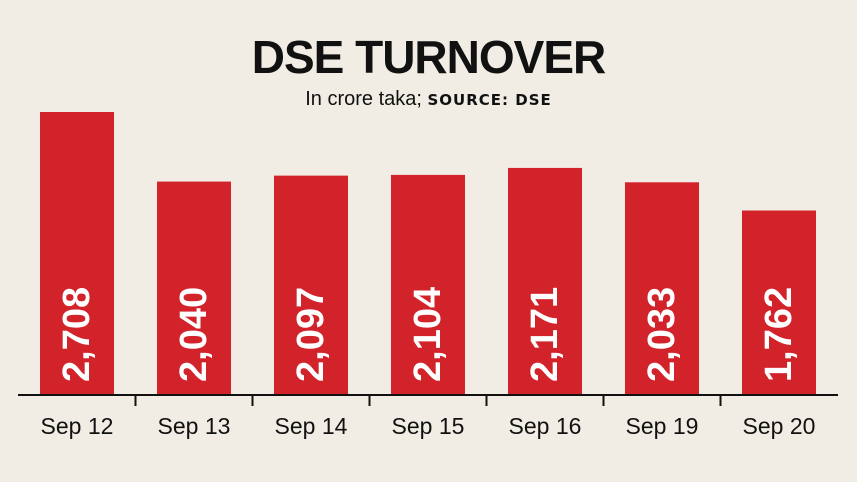 Image resolution: width=857 pixels, height=482 pixels. I want to click on bar-value-label: 2,040, so click(194, 334).